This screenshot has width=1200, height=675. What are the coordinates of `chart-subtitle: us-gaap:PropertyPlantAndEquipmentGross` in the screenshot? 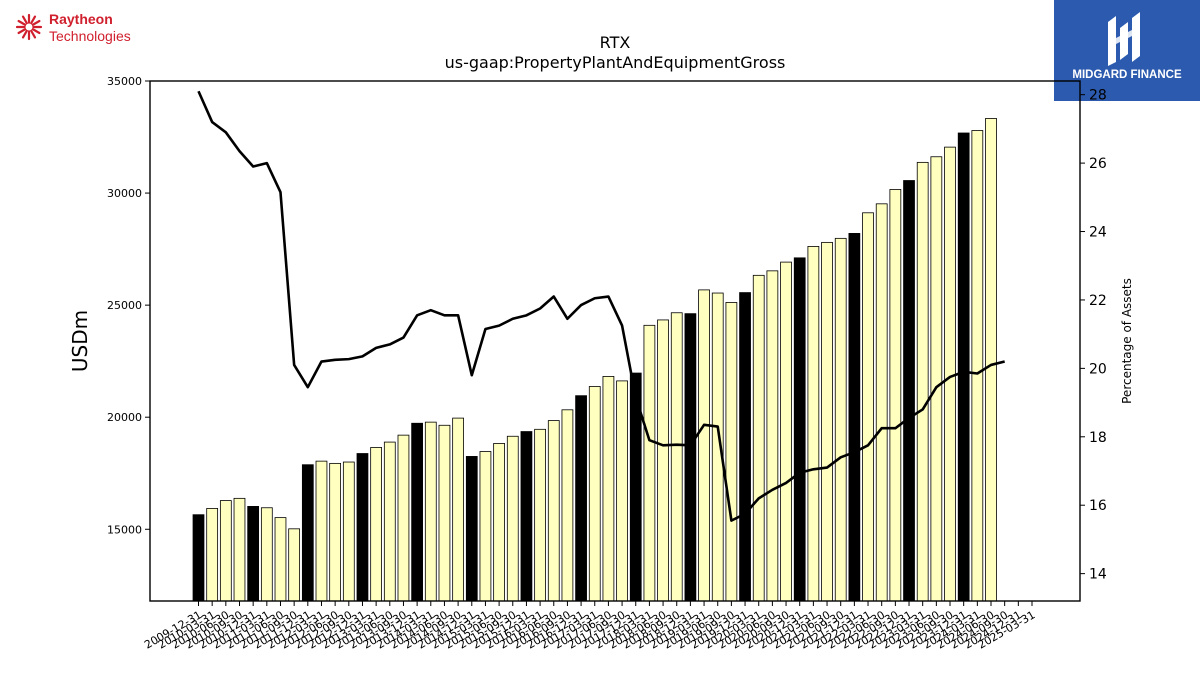 It's located at (615, 62).